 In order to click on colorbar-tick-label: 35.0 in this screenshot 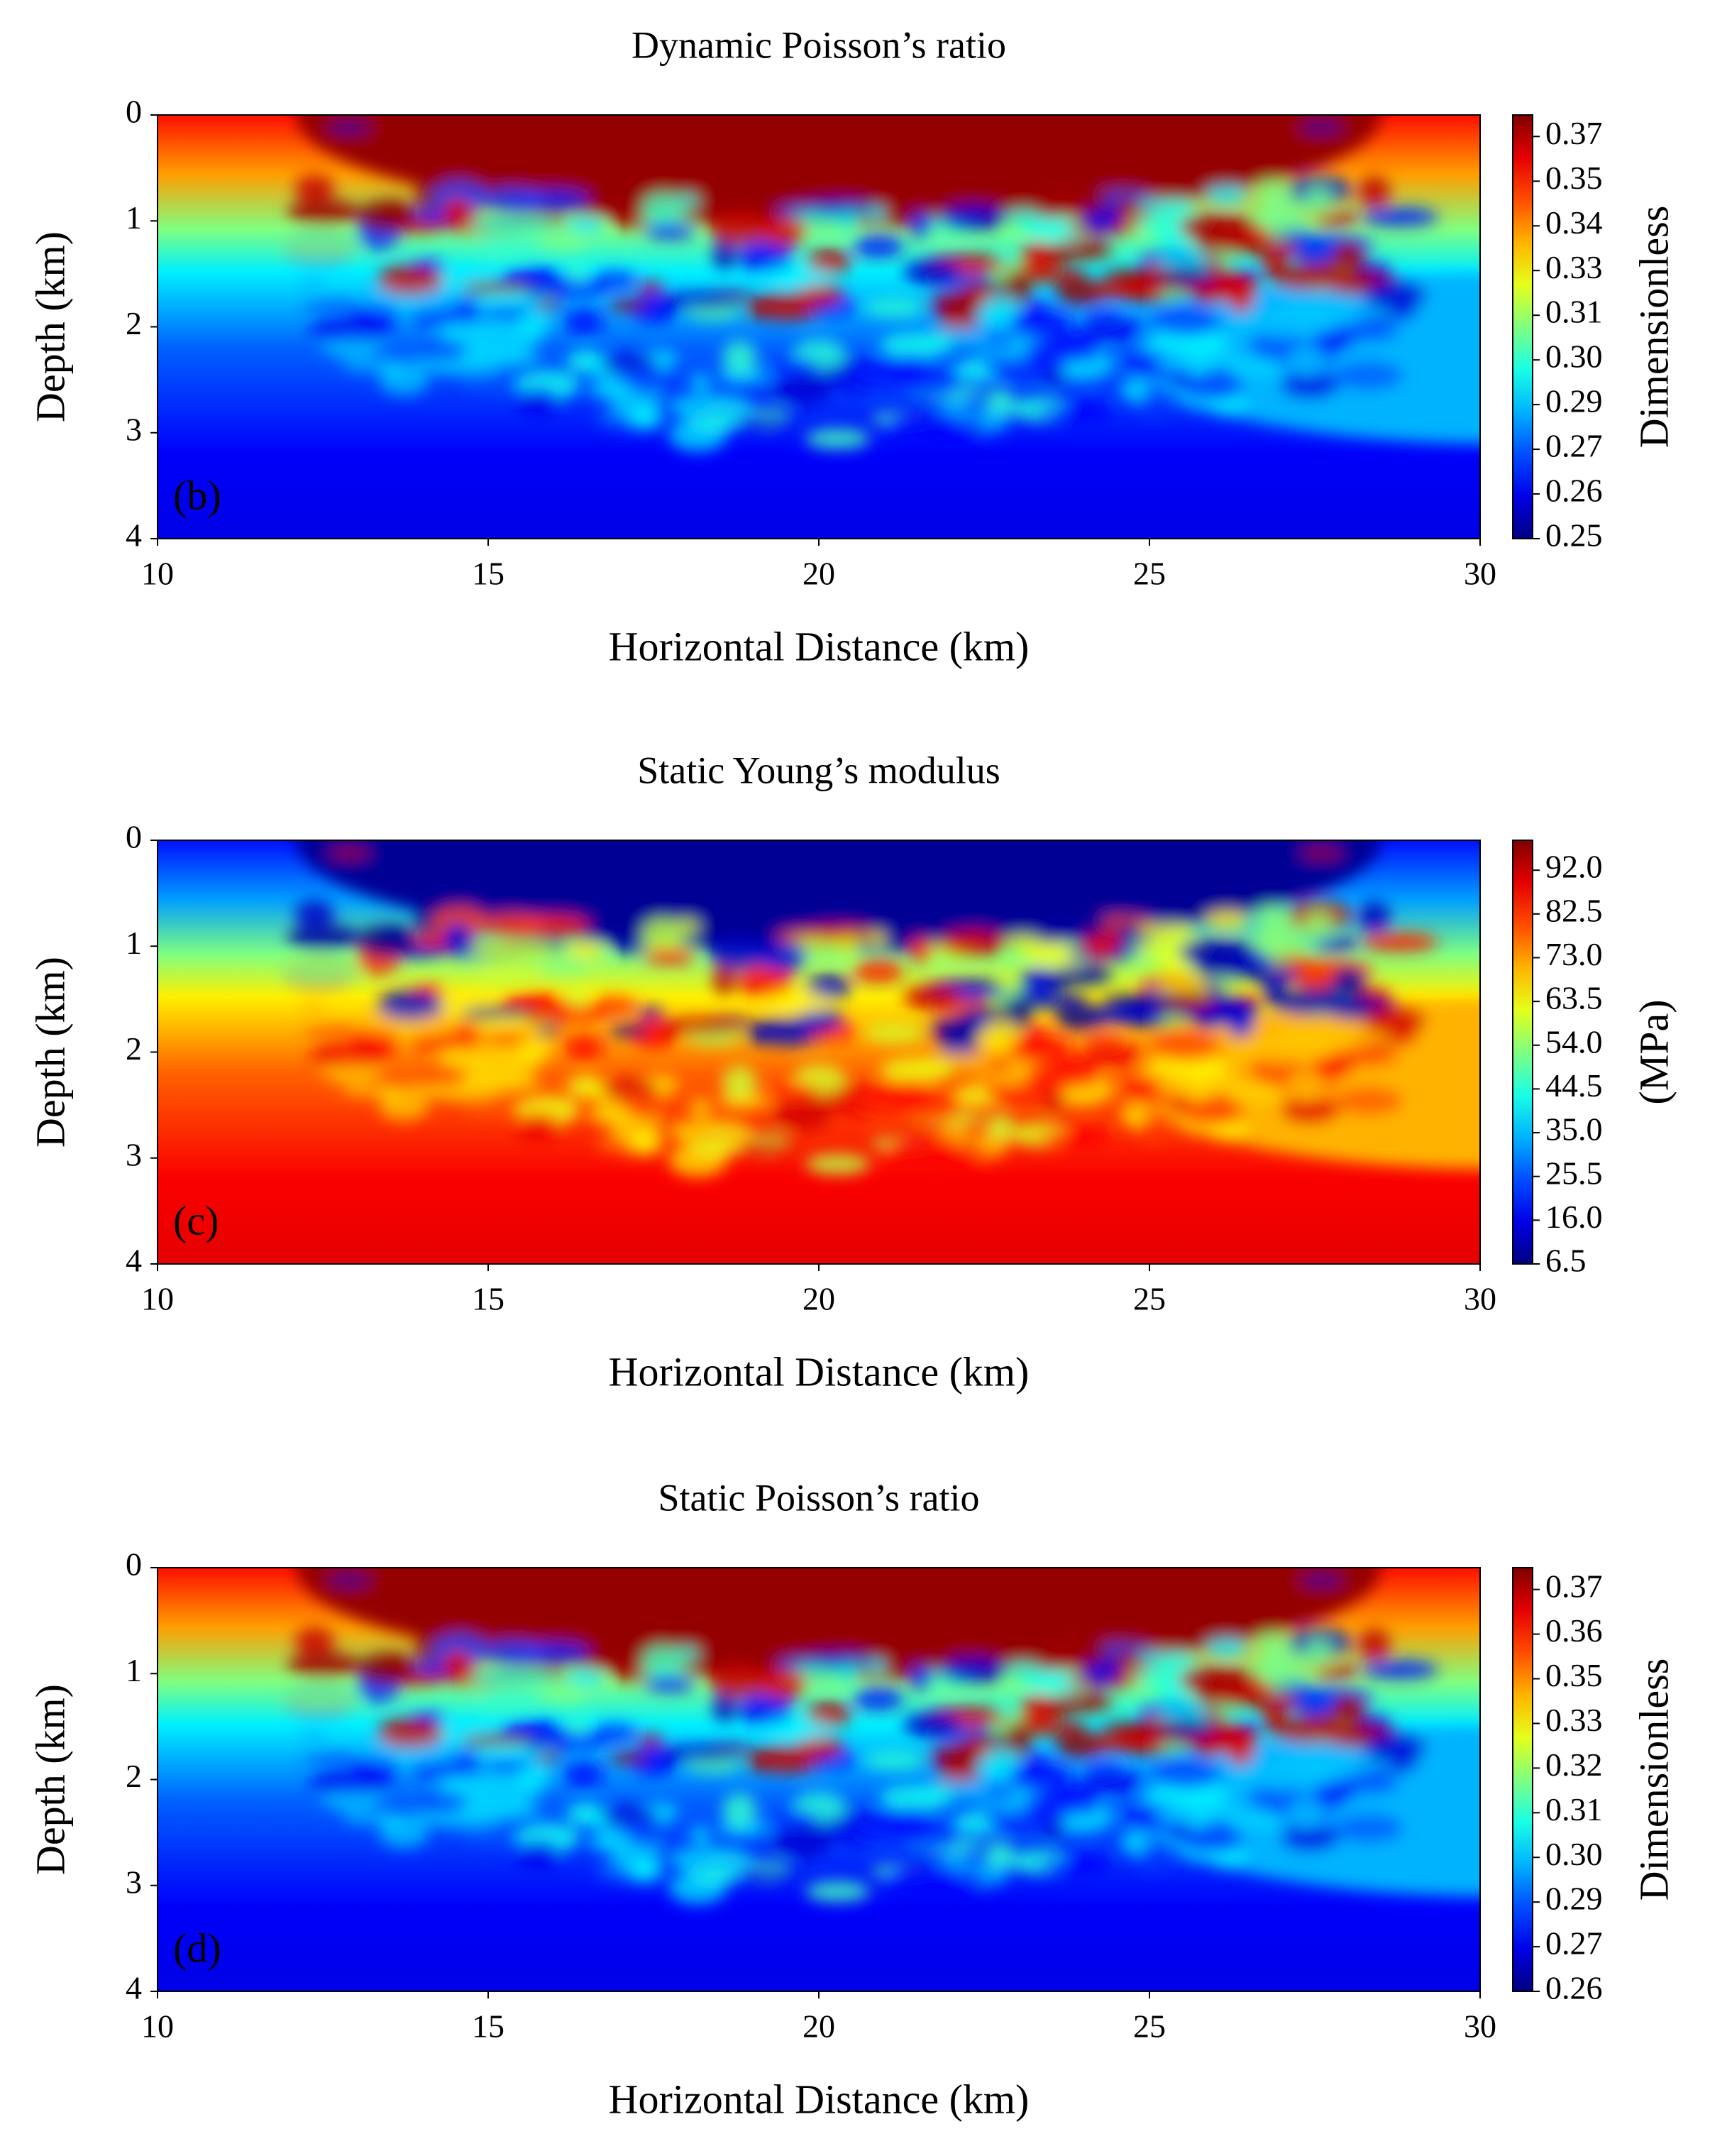, I will do `click(1574, 1130)`.